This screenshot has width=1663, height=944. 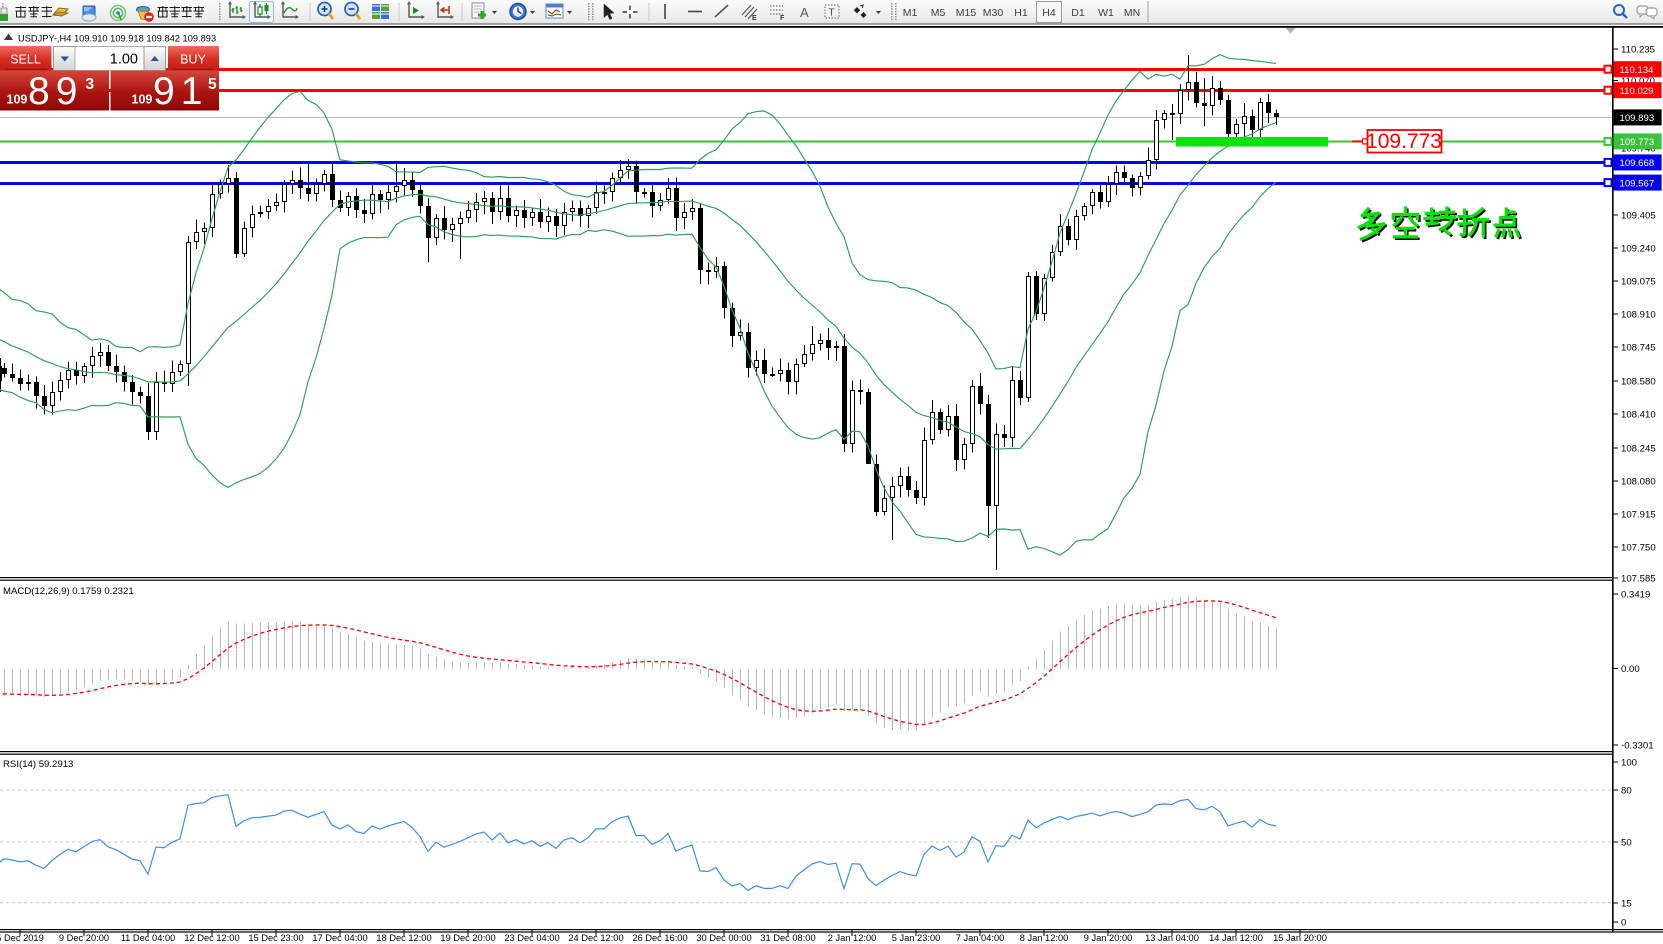 I want to click on svg-text: MN, so click(x=1132, y=13).